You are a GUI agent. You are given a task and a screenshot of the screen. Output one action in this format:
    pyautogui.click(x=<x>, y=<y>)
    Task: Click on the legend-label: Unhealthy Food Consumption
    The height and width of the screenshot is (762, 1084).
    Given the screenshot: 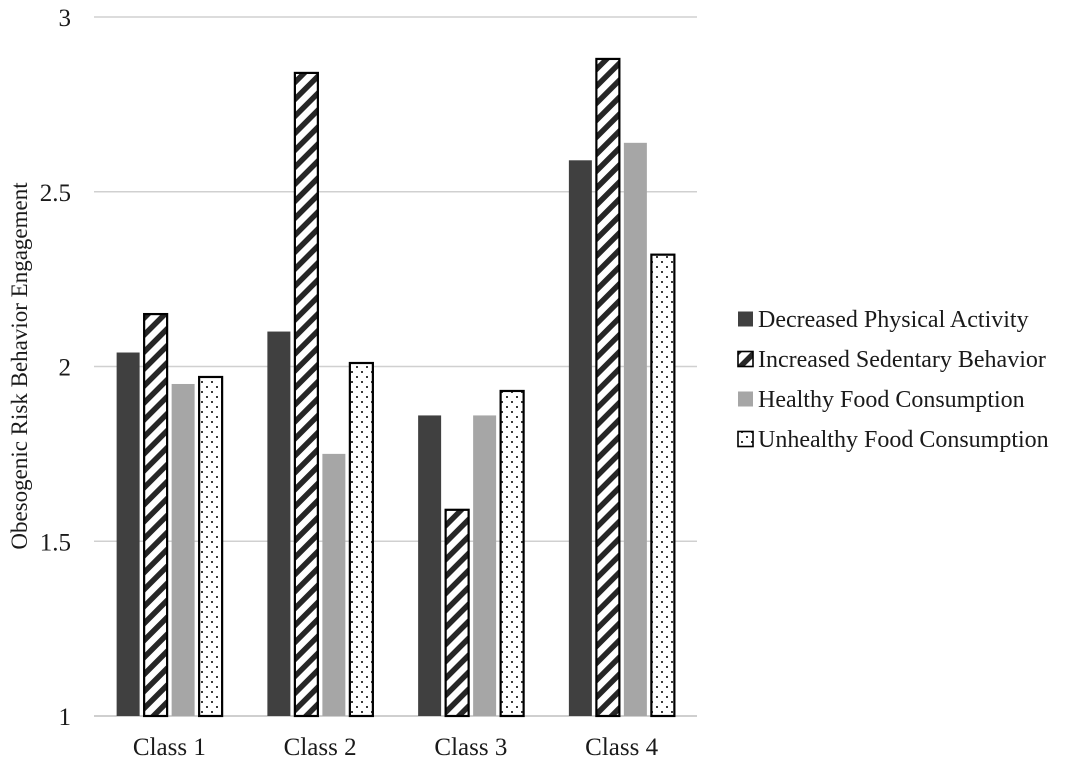 What is the action you would take?
    pyautogui.click(x=903, y=440)
    